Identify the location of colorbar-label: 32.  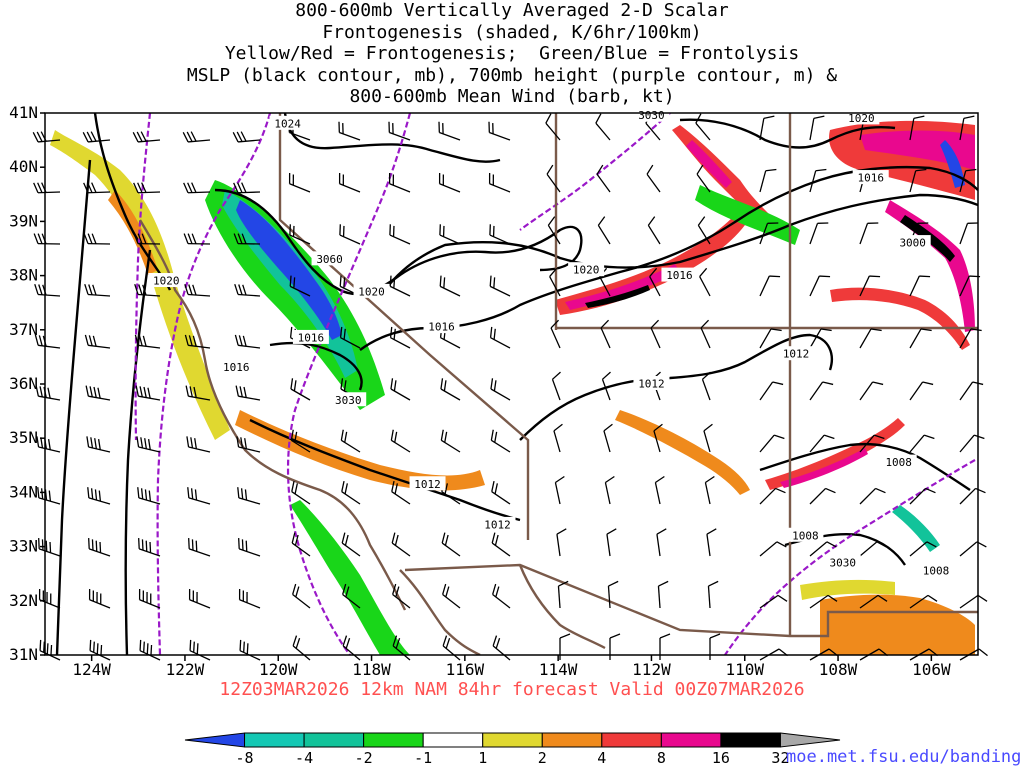
(780, 758).